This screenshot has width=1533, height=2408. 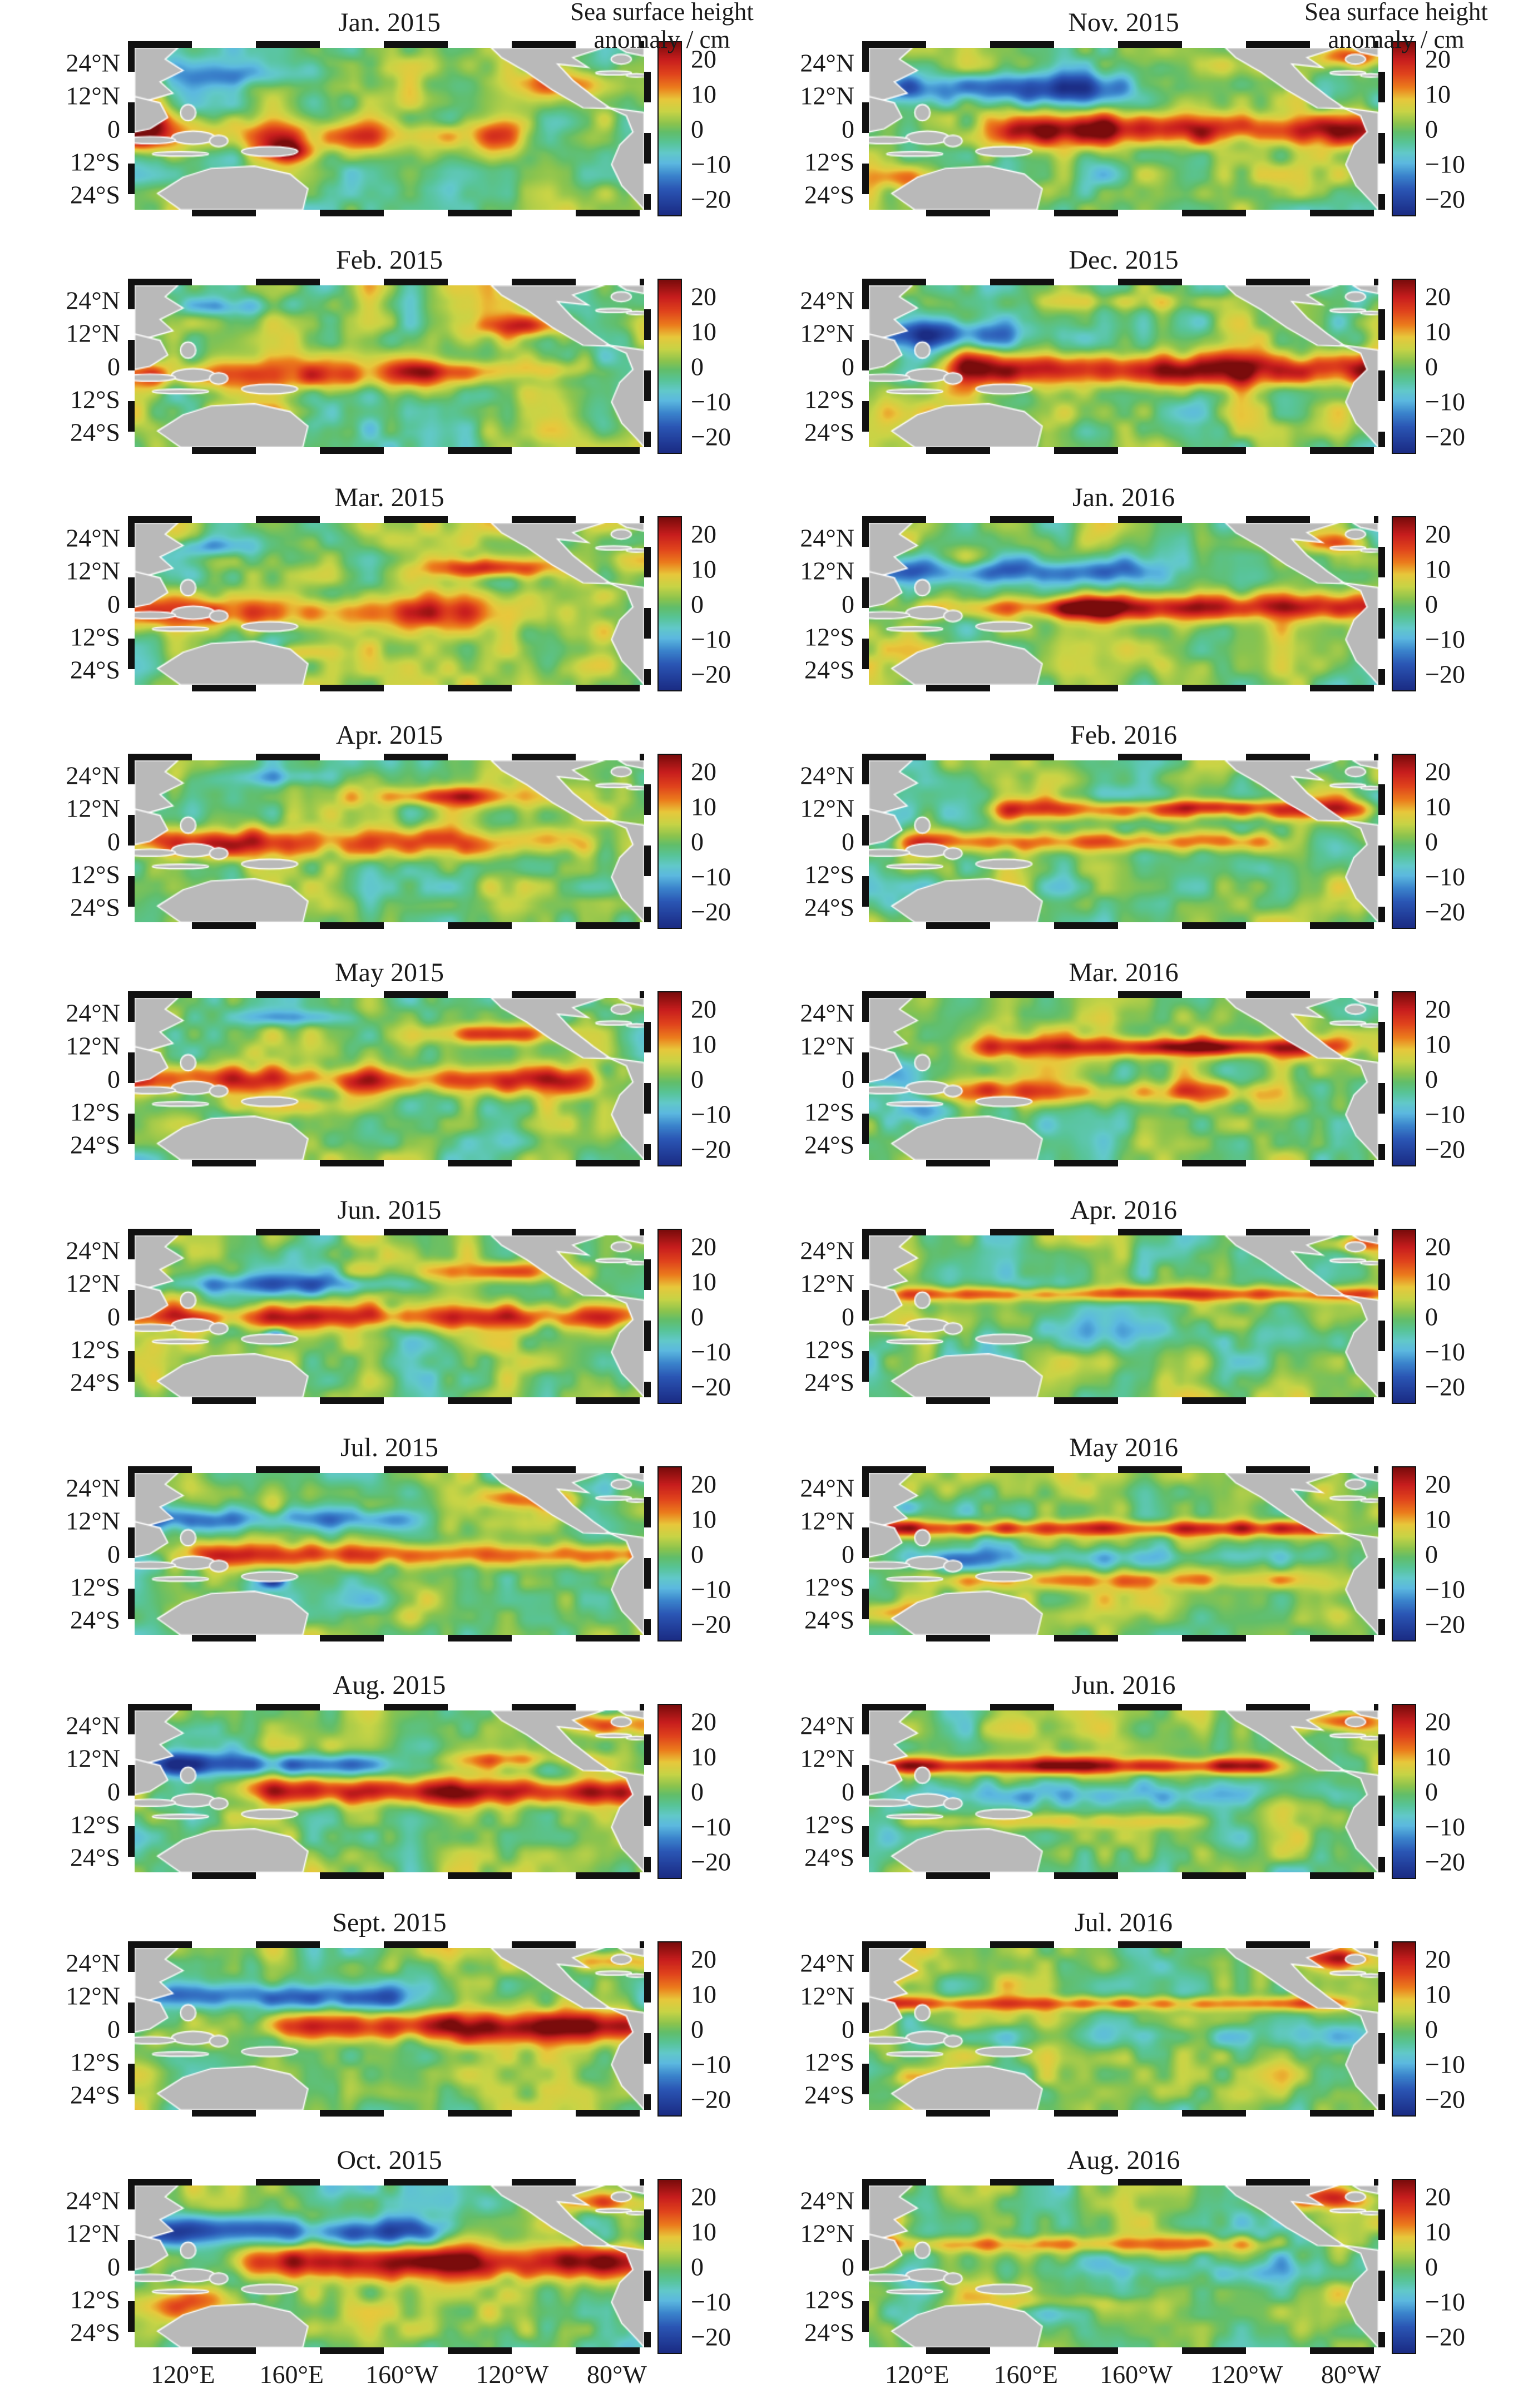 I want to click on lon-tick-label: 160°E, so click(x=292, y=2374).